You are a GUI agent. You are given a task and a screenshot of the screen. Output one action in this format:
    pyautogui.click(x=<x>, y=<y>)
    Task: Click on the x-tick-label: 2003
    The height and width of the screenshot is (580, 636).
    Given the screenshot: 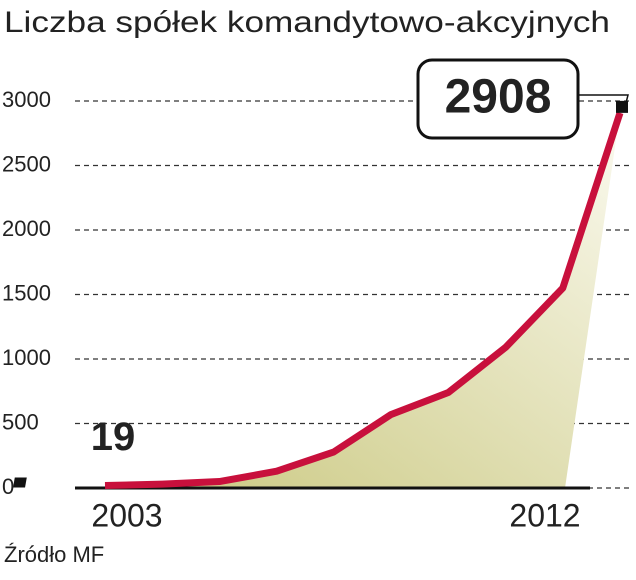 What is the action you would take?
    pyautogui.click(x=126, y=515)
    